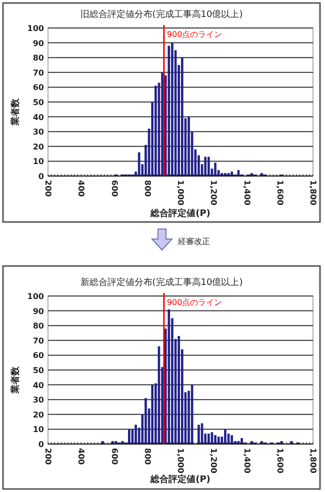 The width and height of the screenshot is (325, 492). Describe the element at coordinates (193, 241) in the screenshot. I see `text: 経審改正` at that location.